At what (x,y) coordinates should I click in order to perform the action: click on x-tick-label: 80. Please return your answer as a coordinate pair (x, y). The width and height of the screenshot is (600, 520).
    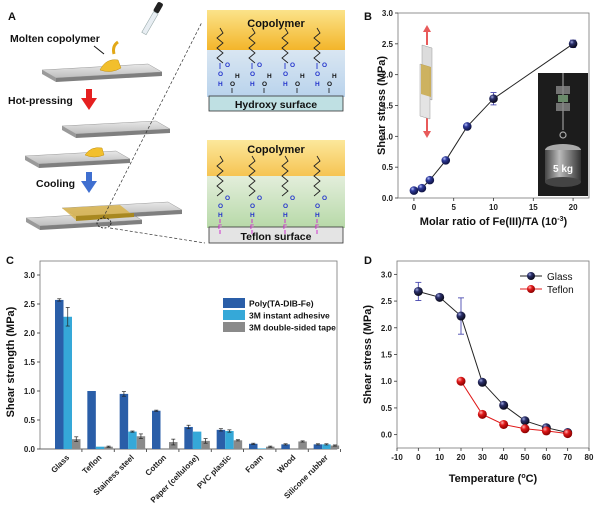
    Looking at the image, I should click on (589, 457).